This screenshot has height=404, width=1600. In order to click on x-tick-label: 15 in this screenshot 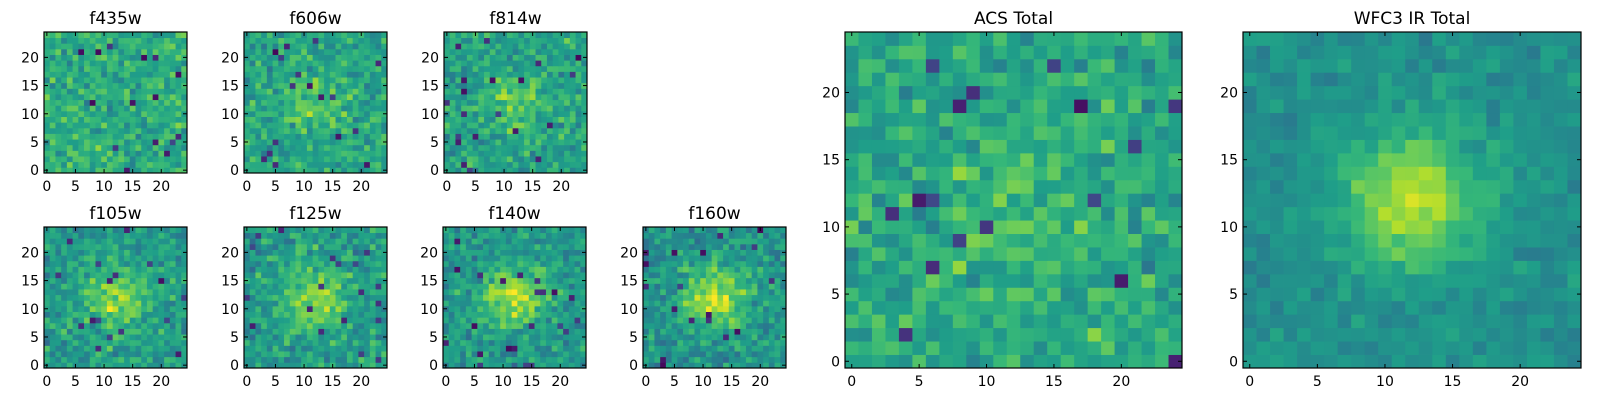, I will do `click(133, 382)`.